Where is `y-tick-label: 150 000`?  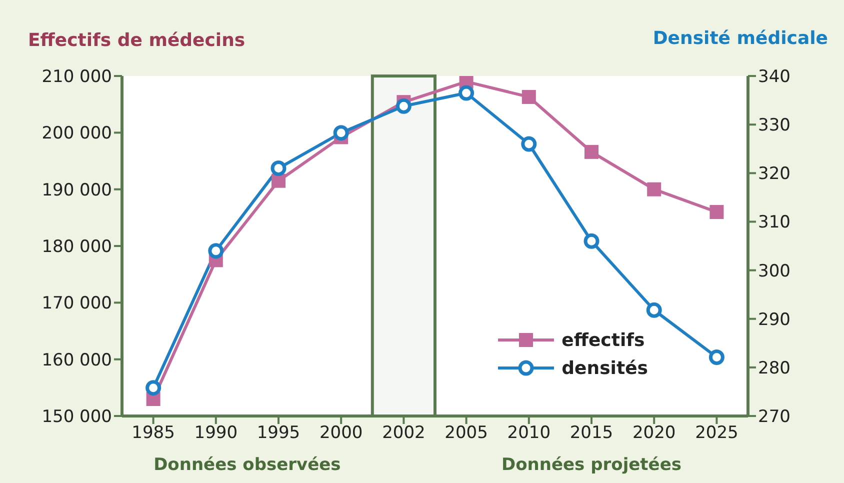
y-tick-label: 150 000 is located at coordinates (77, 417).